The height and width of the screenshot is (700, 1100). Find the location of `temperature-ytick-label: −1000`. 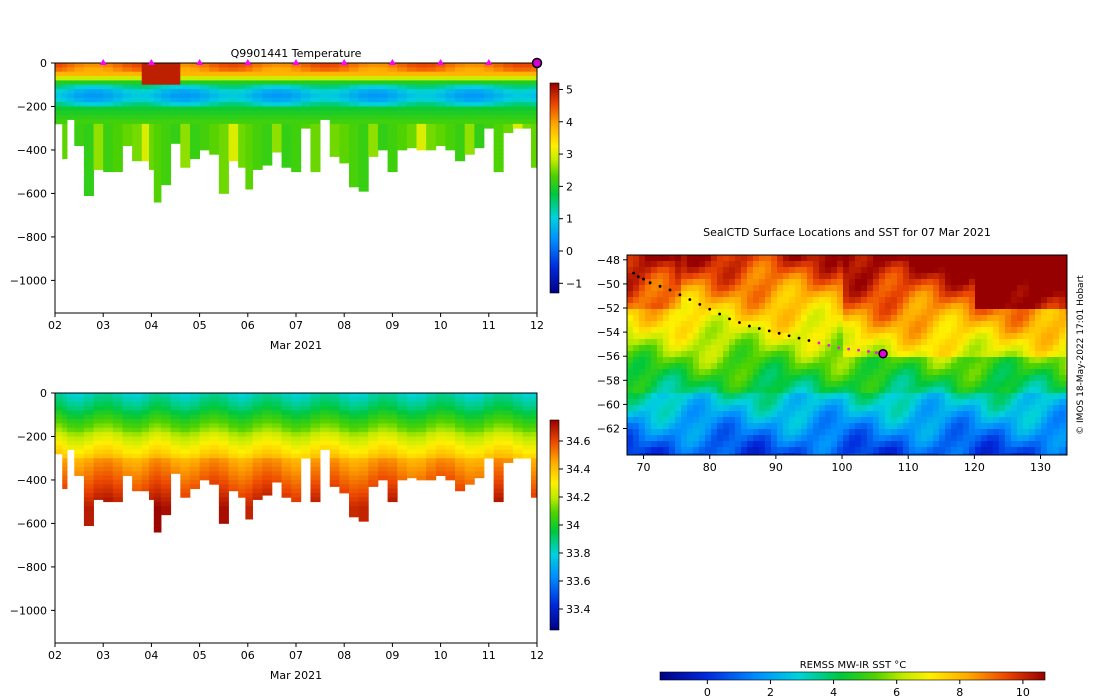

temperature-ytick-label: −1000 is located at coordinates (28, 280).